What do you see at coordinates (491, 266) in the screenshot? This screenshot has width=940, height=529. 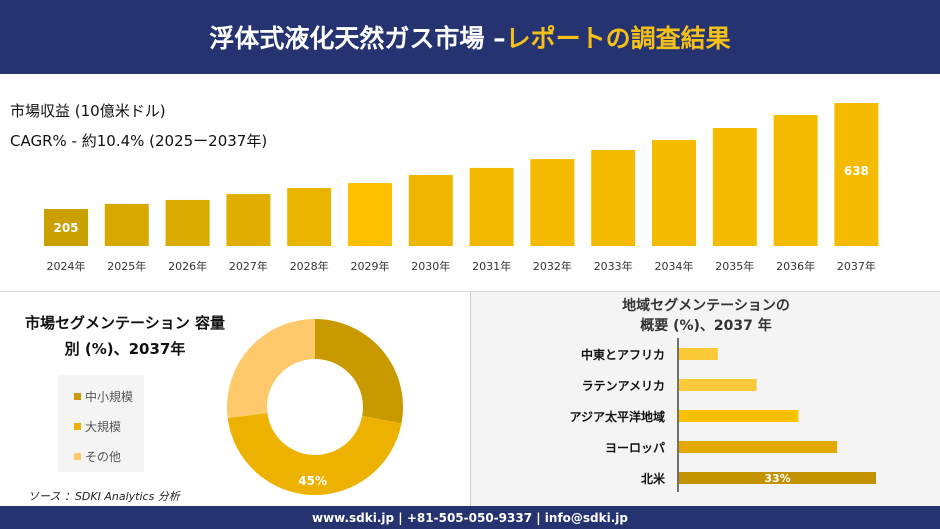 I see `x-tick-label: 2031年` at bounding box center [491, 266].